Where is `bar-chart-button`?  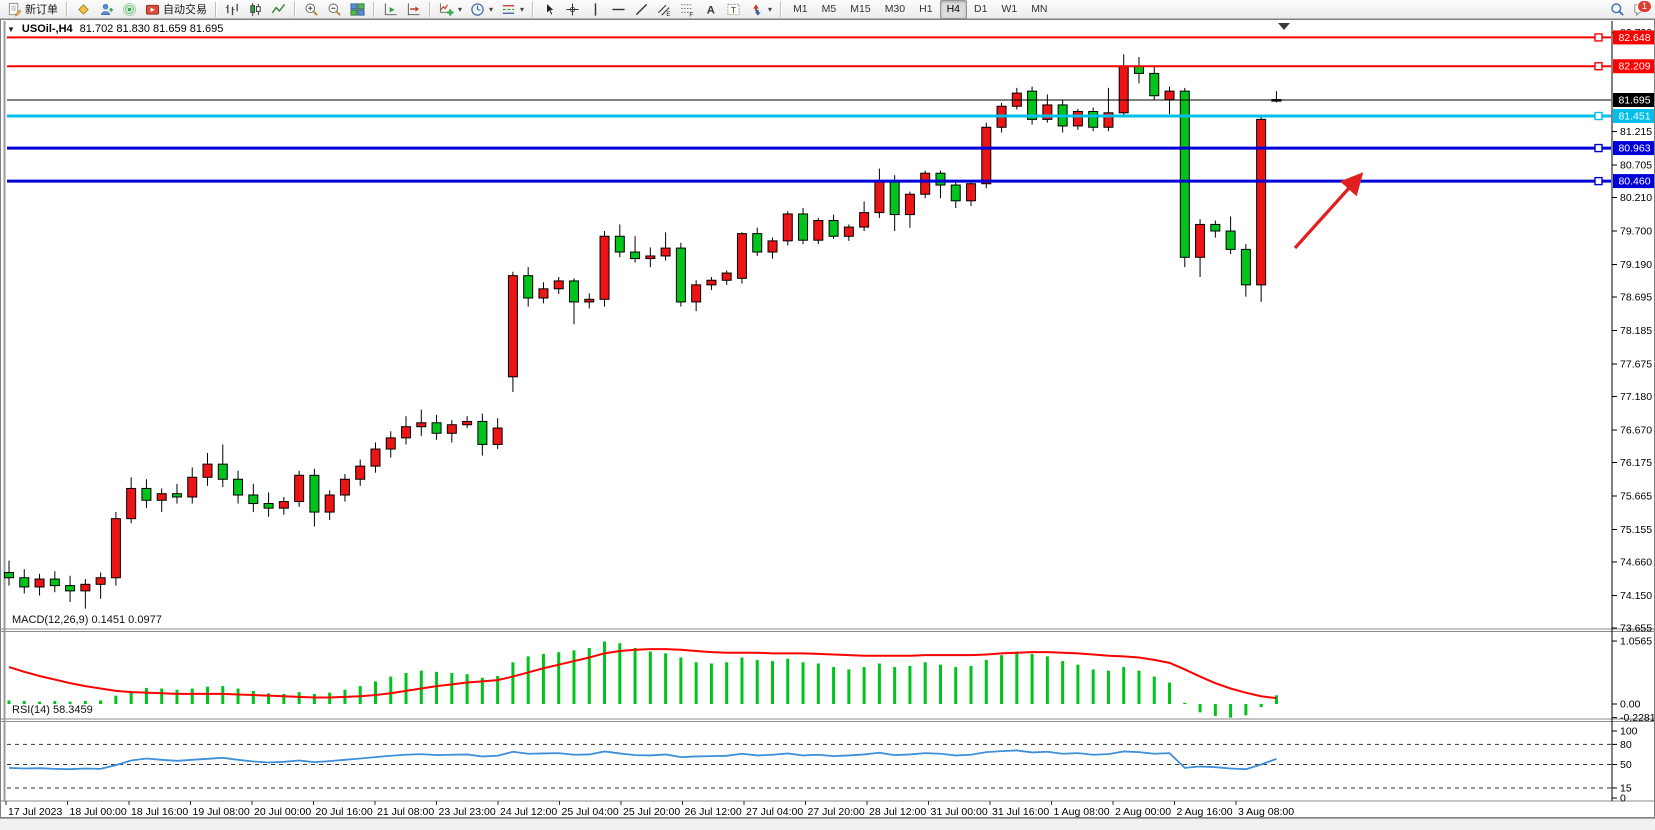
bar-chart-button is located at coordinates (232, 9).